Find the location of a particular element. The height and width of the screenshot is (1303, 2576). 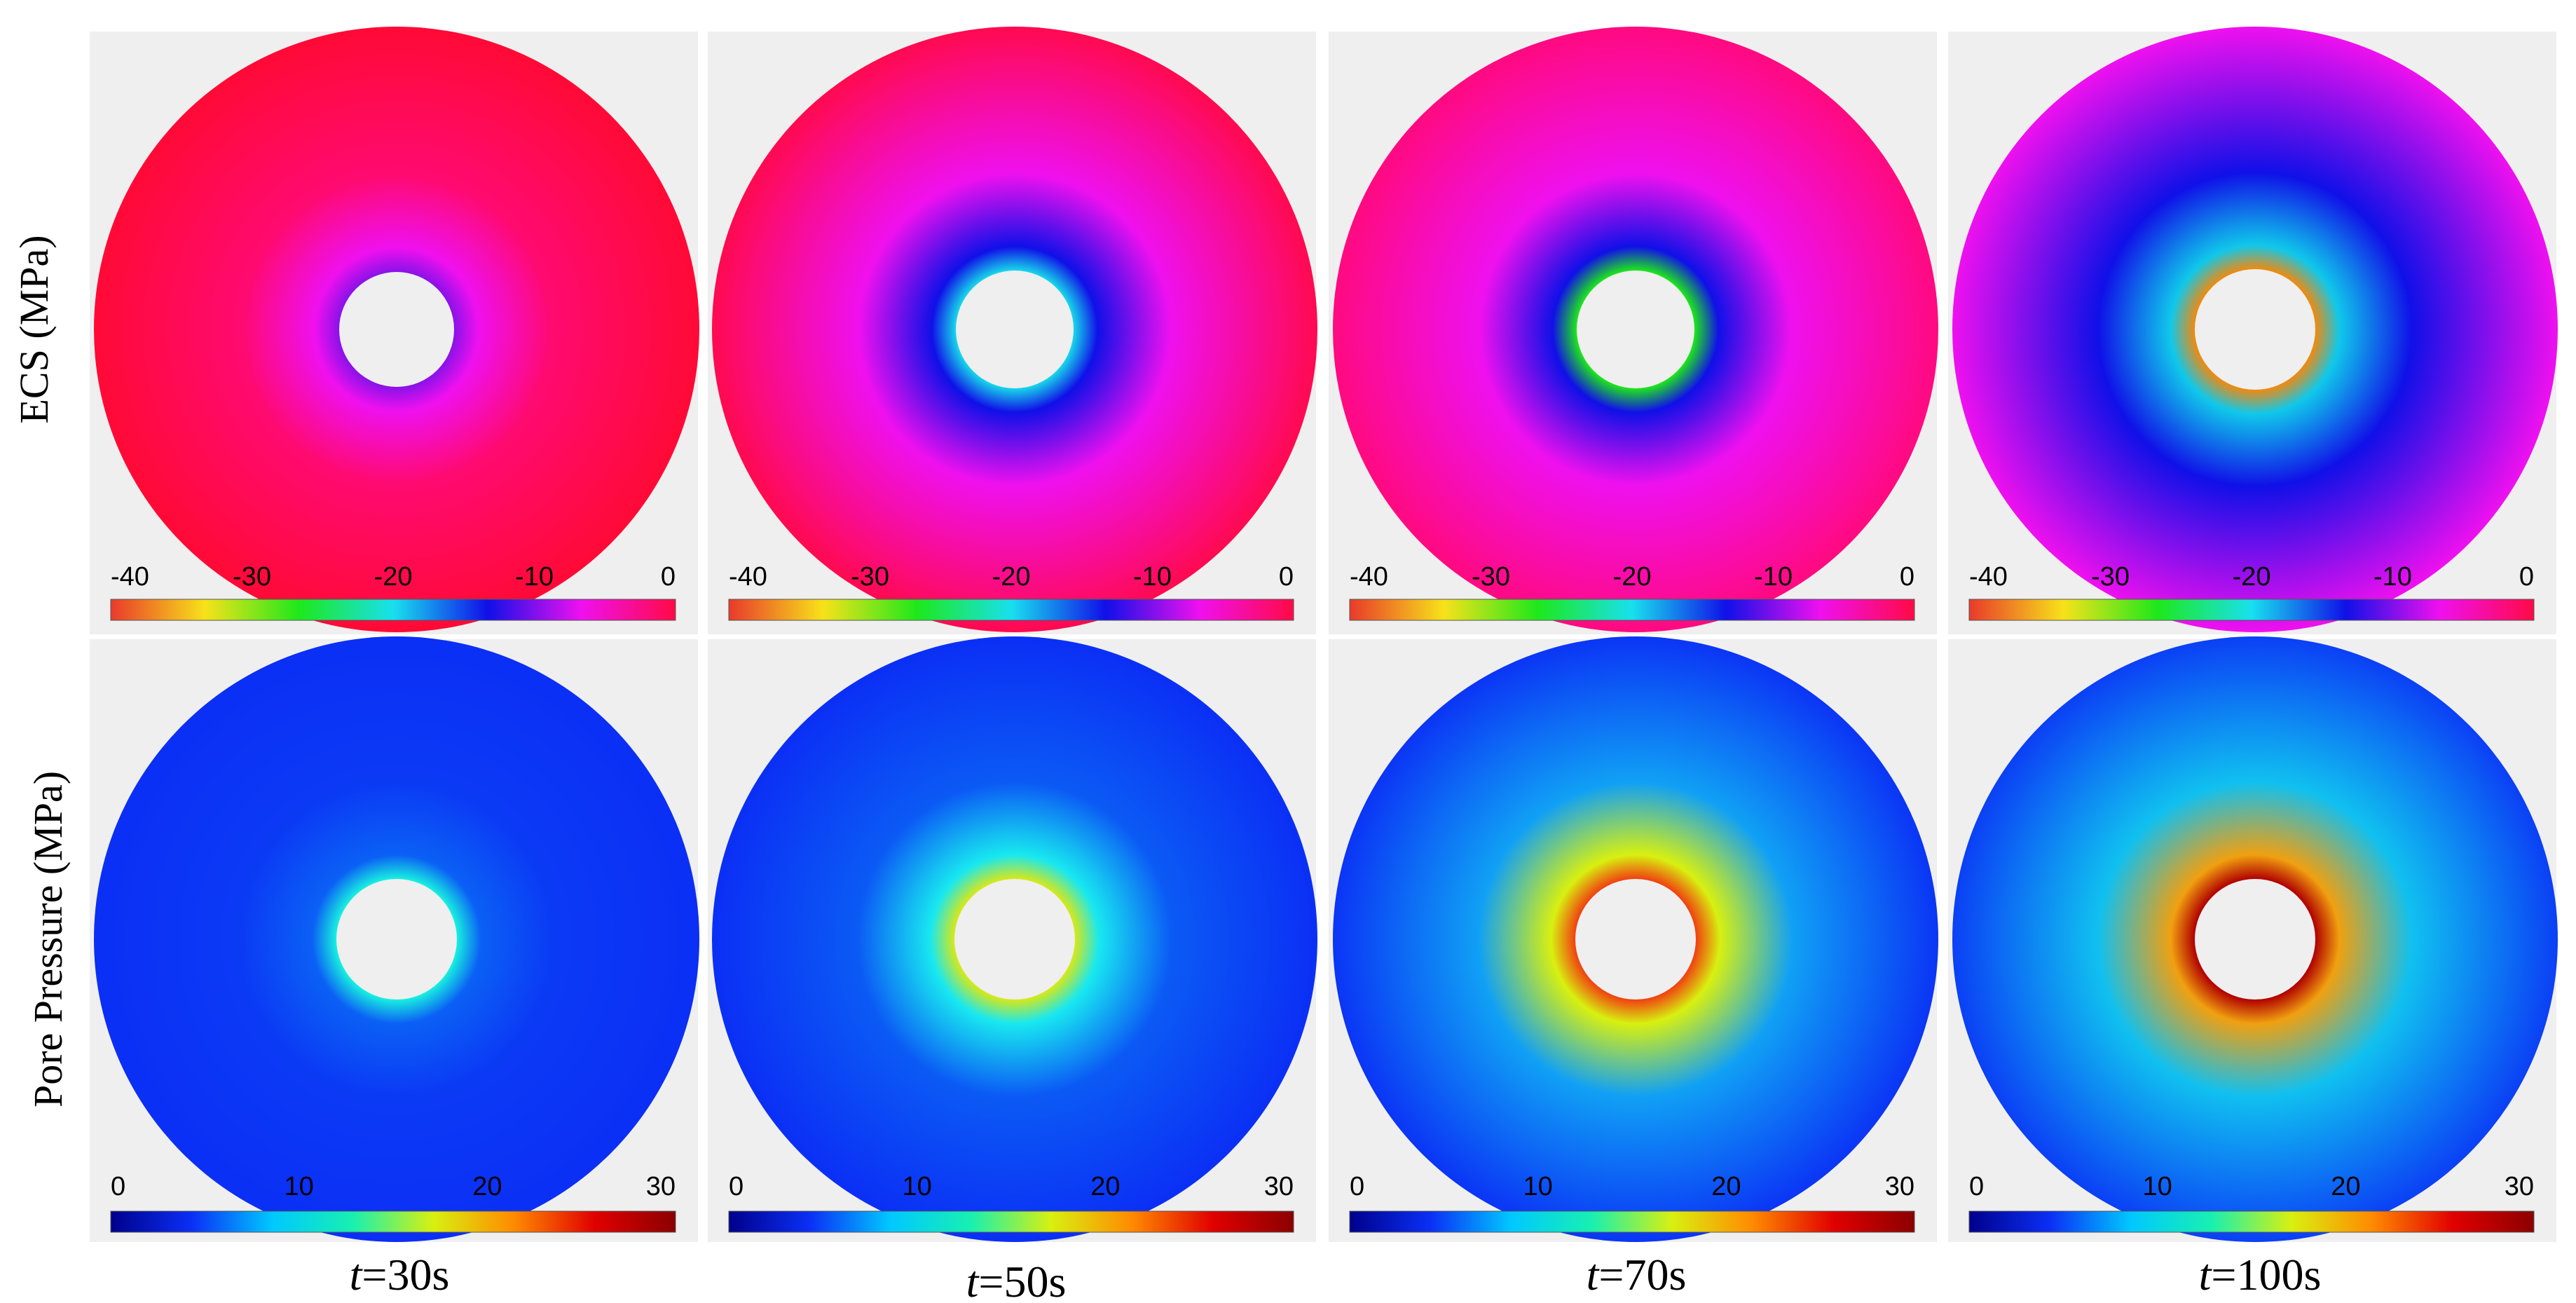

pore-colorbar-30s is located at coordinates (393, 1221).